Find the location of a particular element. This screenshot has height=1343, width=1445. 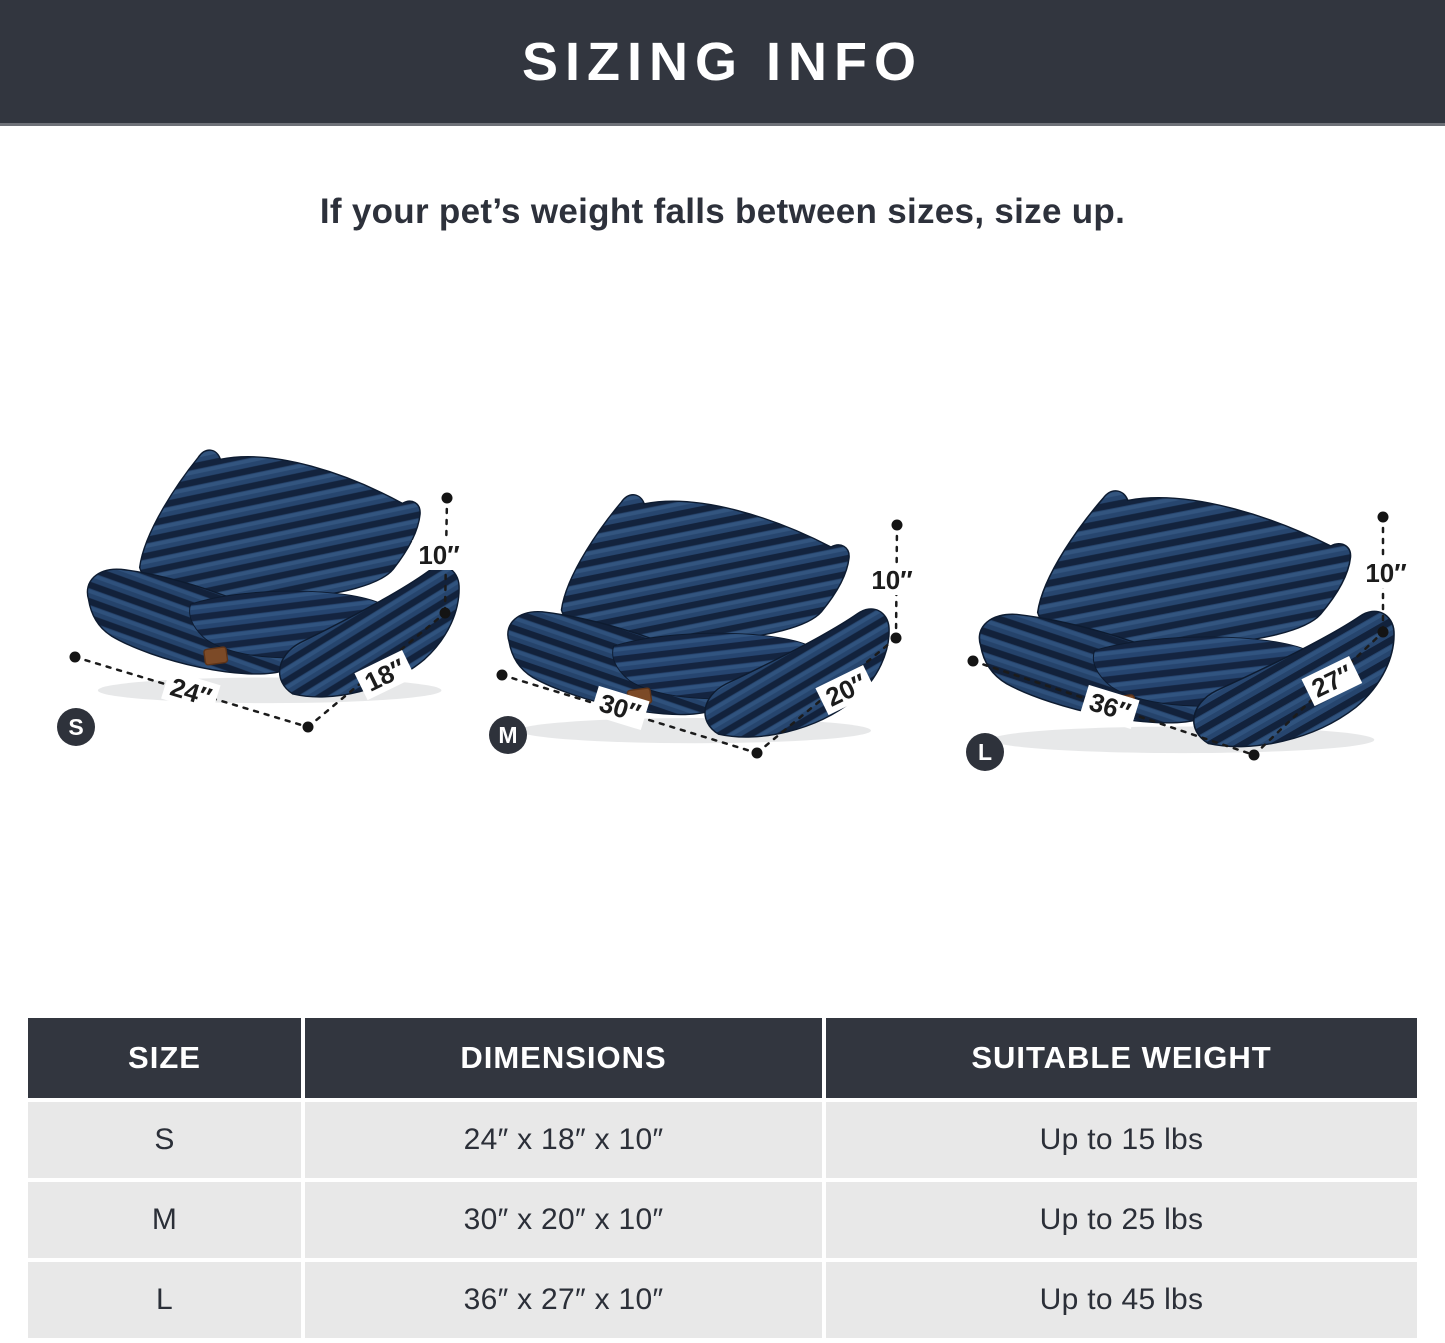

column-header-weight: SUITABLE WEIGHT is located at coordinates (1121, 1058).